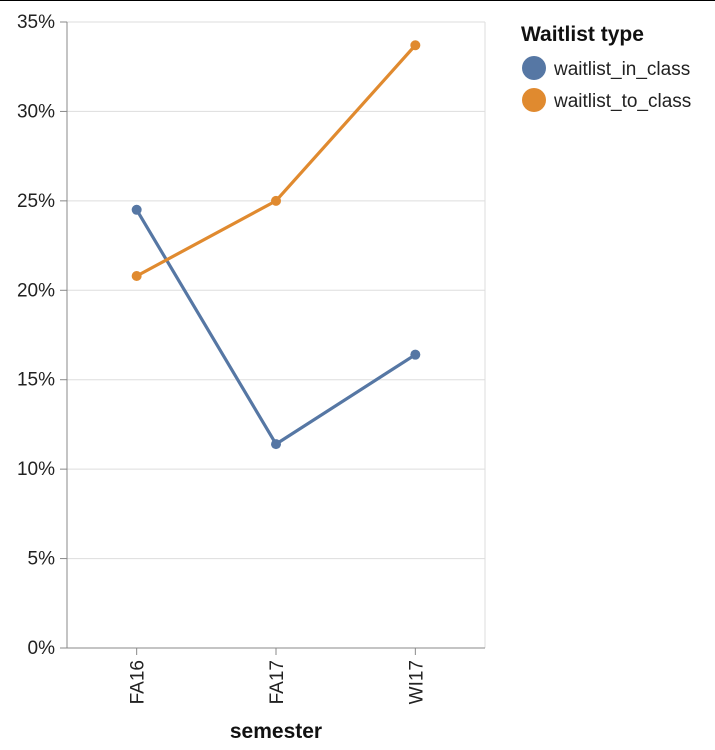 This screenshot has height=750, width=715. I want to click on top-border, so click(357, 0).